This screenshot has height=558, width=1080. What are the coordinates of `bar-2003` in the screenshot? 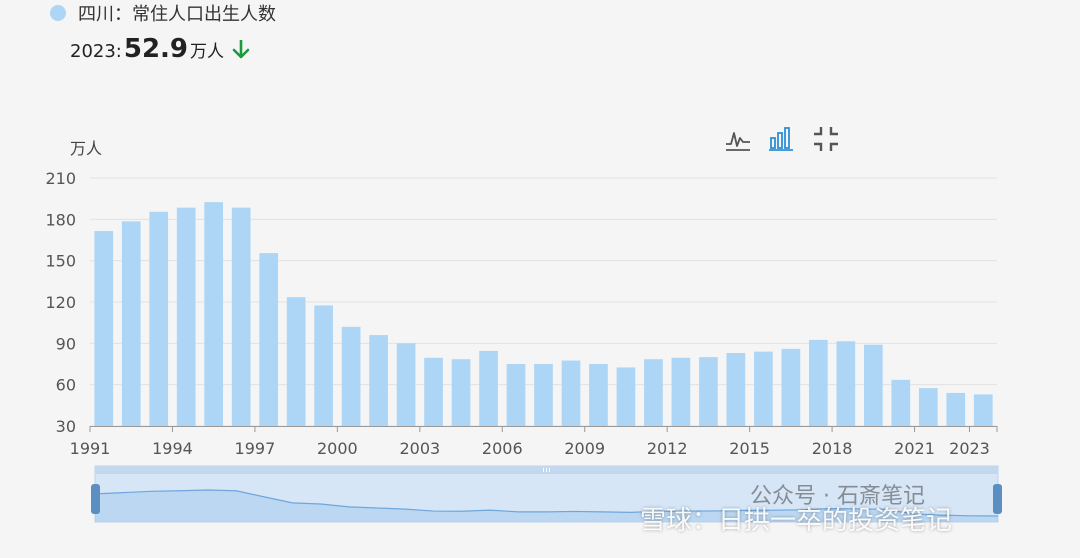 It's located at (433, 391).